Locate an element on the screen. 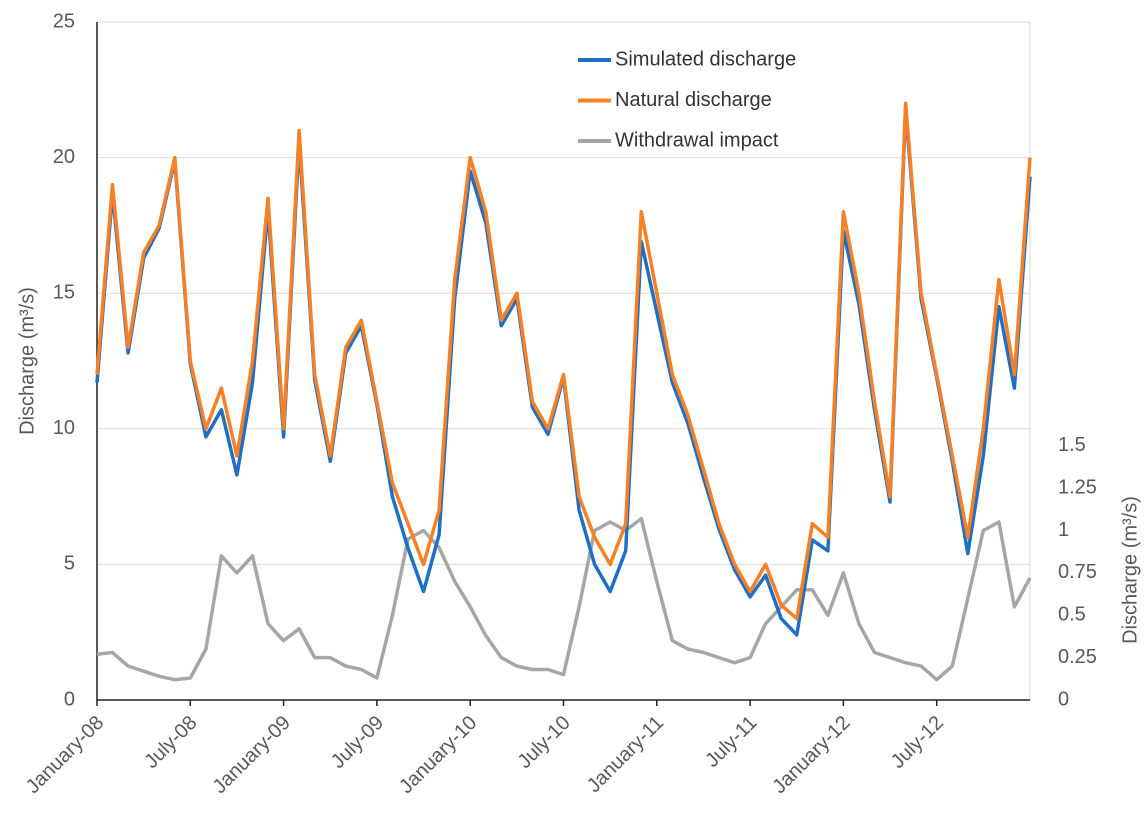  y-tick-label: 0 is located at coordinates (69, 699).